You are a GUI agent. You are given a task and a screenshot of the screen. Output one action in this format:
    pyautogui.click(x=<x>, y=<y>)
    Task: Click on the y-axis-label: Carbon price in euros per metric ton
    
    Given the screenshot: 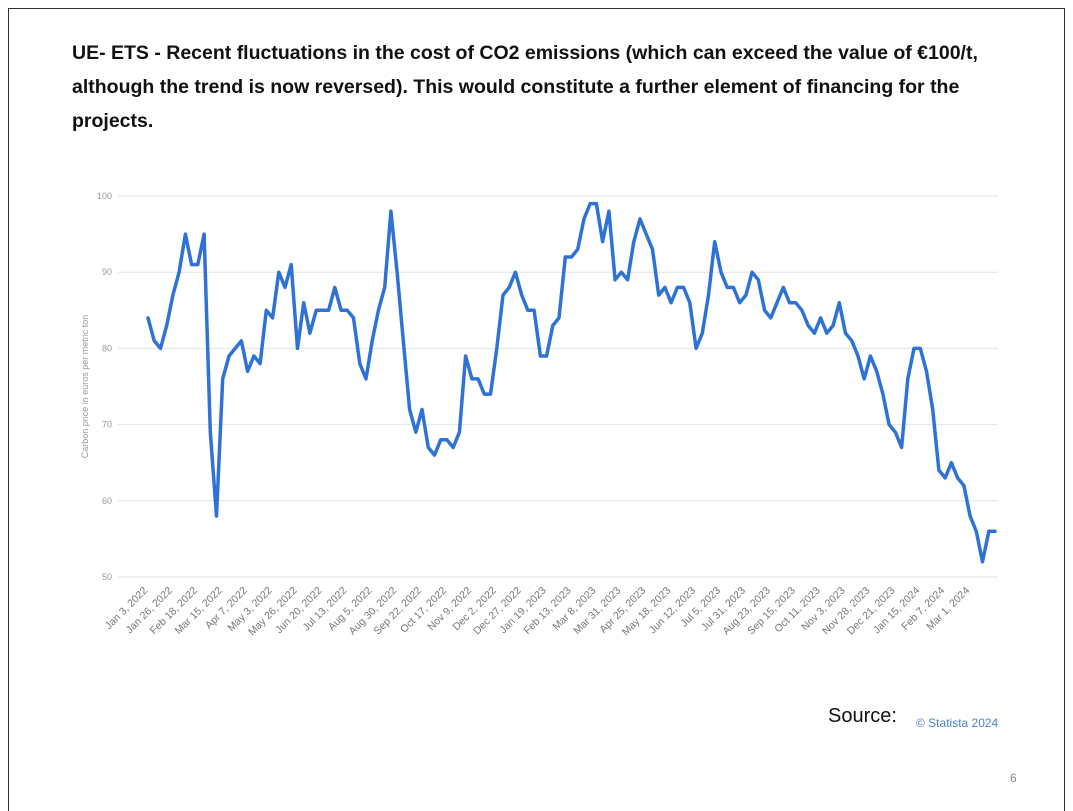 What is the action you would take?
    pyautogui.click(x=85, y=387)
    